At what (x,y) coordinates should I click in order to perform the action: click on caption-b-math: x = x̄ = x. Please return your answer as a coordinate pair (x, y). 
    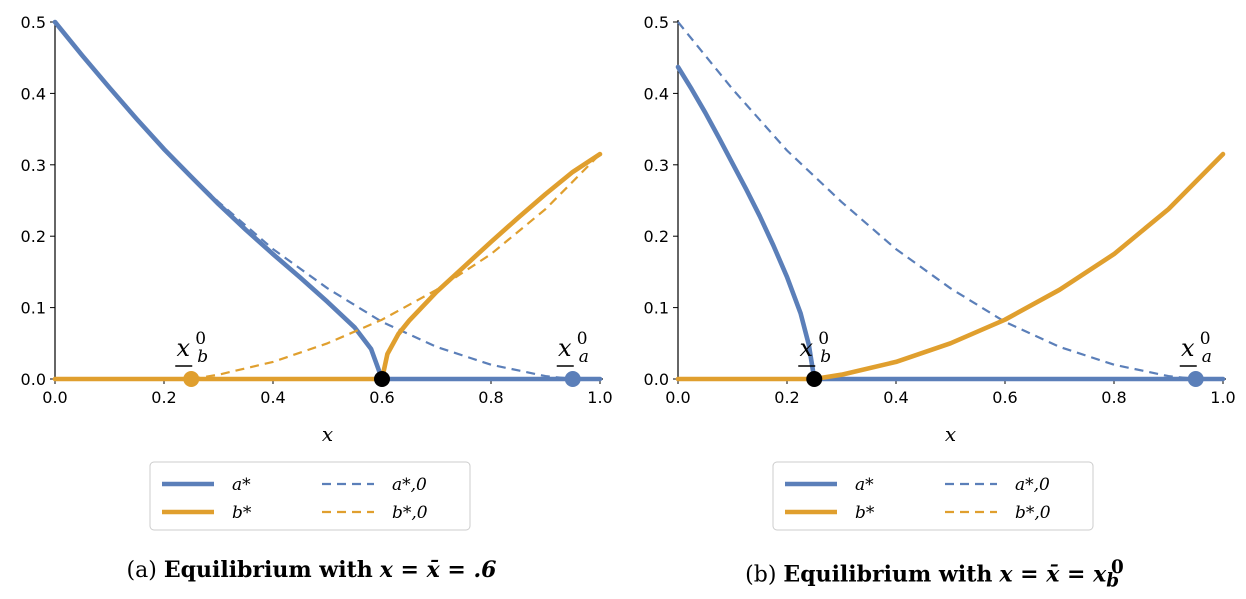
    Looking at the image, I should click on (1052, 574).